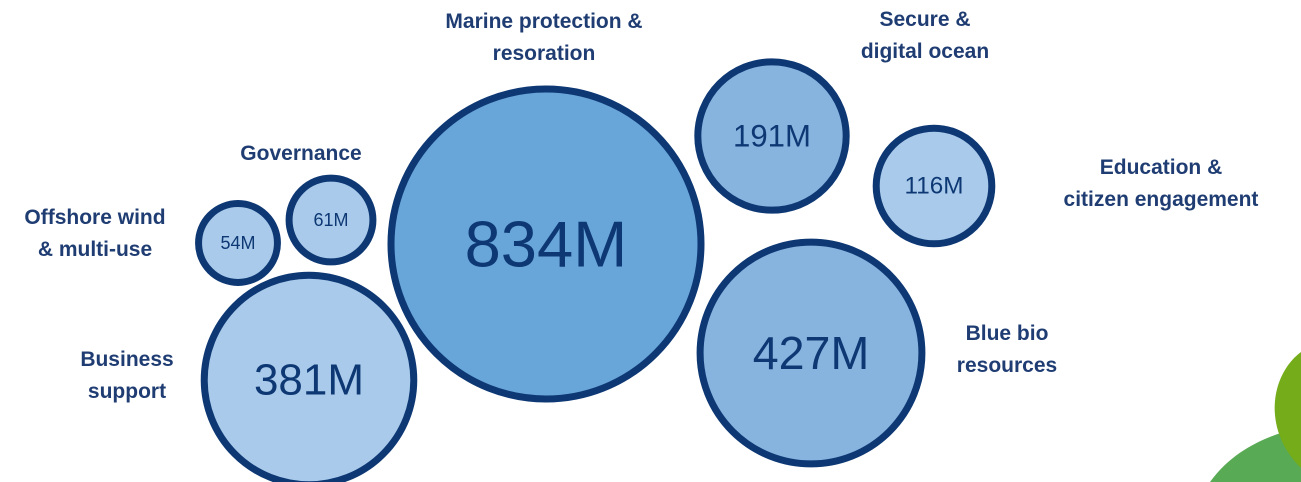 The width and height of the screenshot is (1301, 482). I want to click on bubble-category-label: Offshore wind & multi-use, so click(95, 233).